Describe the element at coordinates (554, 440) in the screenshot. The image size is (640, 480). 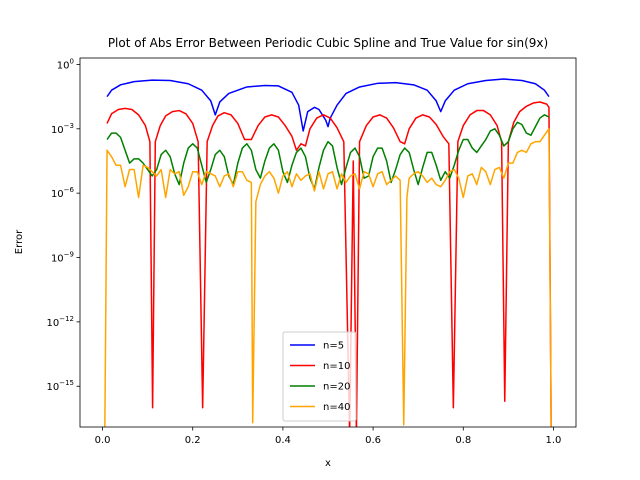
I see `x-tick-label-5: 1.0` at that location.